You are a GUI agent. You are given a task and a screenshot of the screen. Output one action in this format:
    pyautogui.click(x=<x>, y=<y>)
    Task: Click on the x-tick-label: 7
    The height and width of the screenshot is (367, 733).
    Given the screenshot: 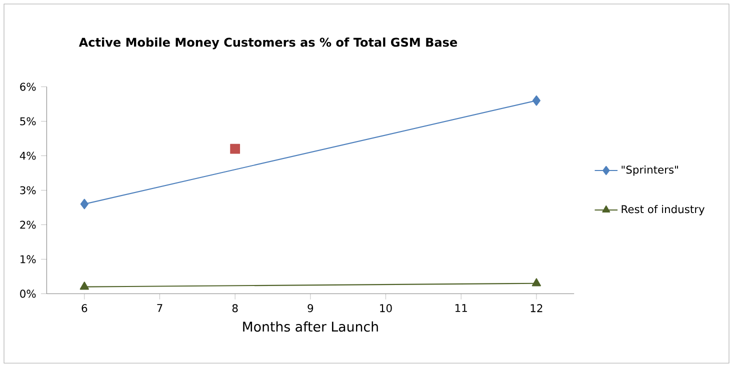 What is the action you would take?
    pyautogui.click(x=159, y=308)
    